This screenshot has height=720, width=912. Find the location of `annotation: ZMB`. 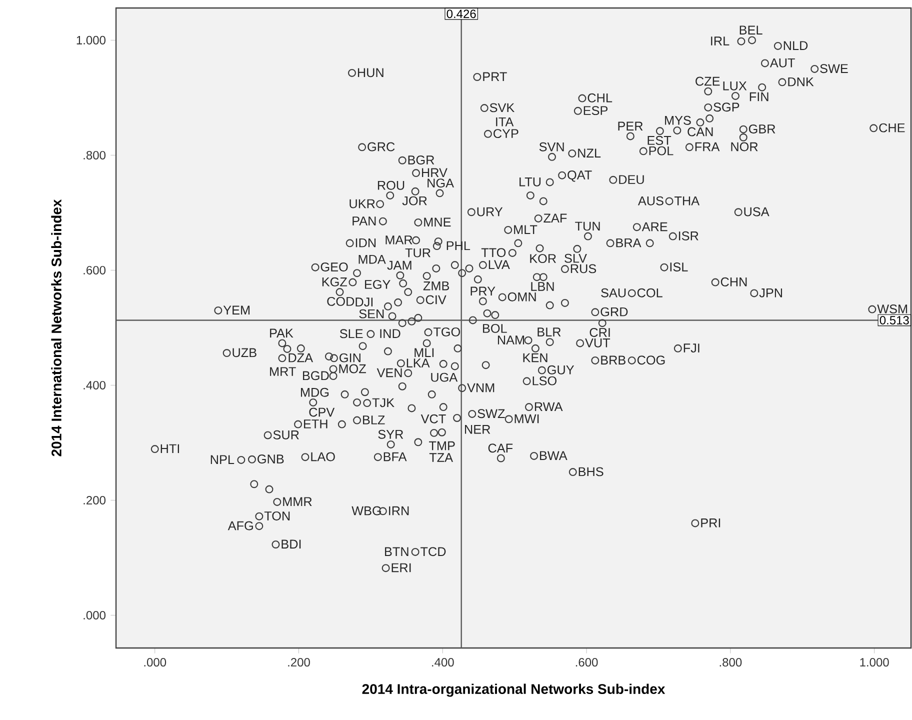

annotation: ZMB is located at coordinates (436, 285).